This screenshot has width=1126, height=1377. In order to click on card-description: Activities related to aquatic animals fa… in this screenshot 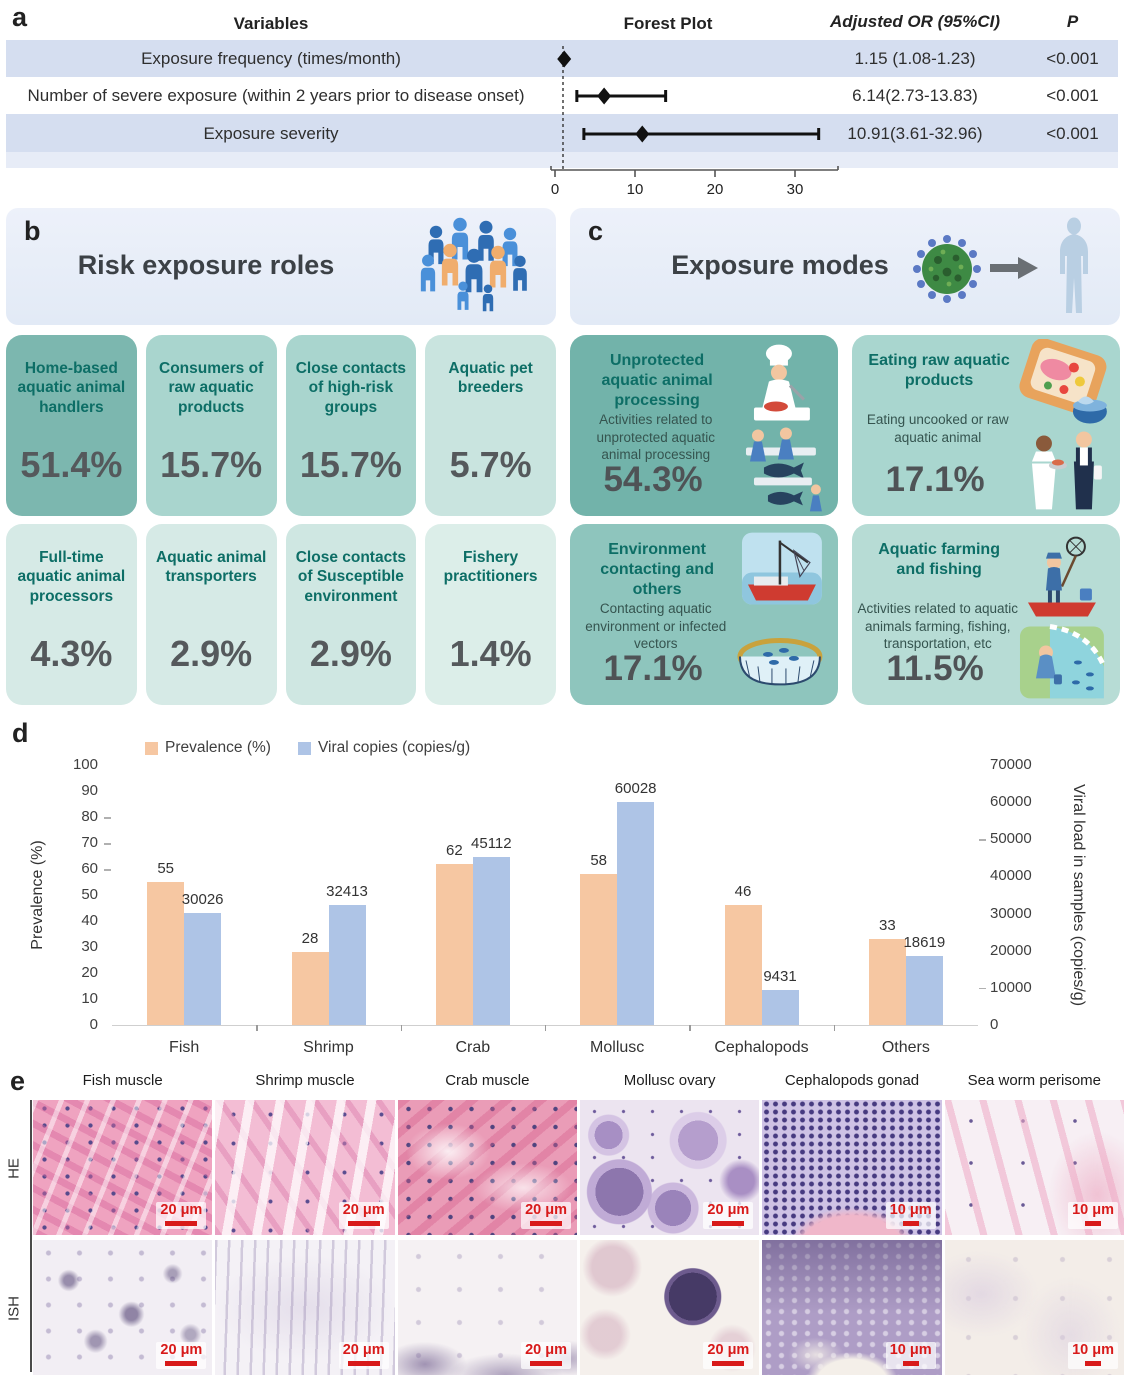, I will do `click(938, 626)`.